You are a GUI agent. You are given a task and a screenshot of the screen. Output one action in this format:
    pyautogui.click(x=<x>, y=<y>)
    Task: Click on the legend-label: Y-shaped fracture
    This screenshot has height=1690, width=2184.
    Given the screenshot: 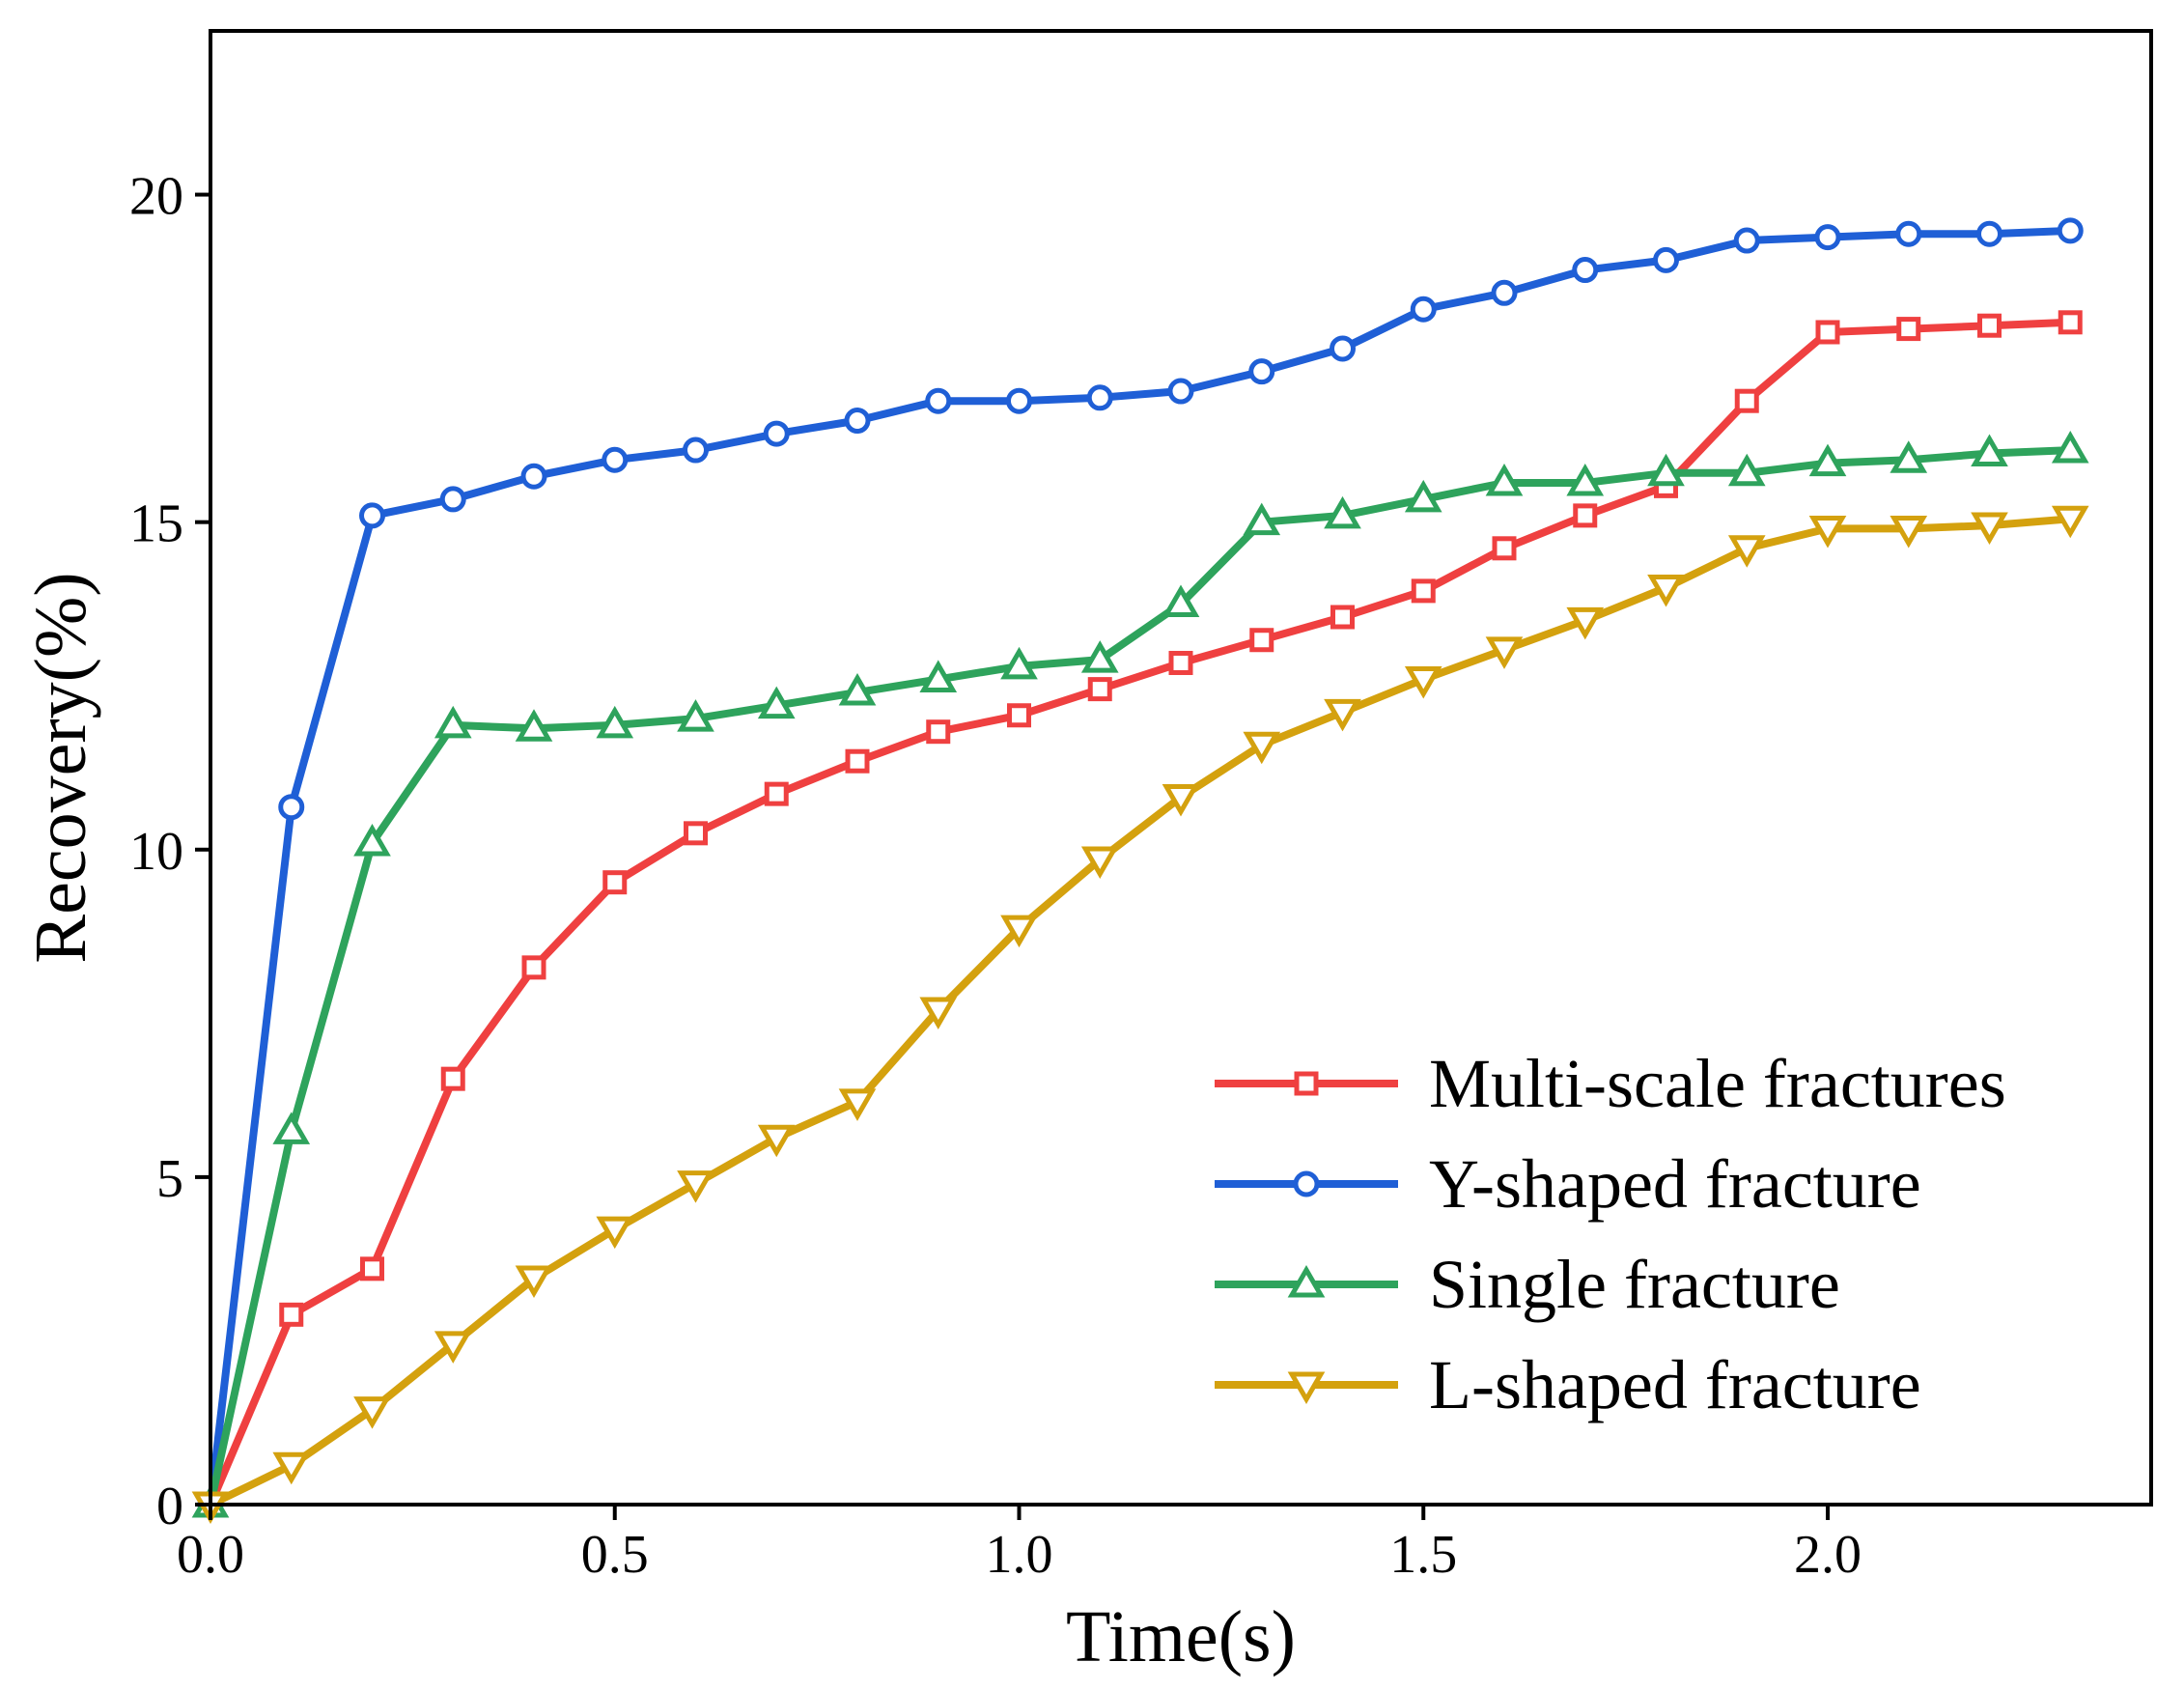 What is the action you would take?
    pyautogui.click(x=1675, y=1184)
    